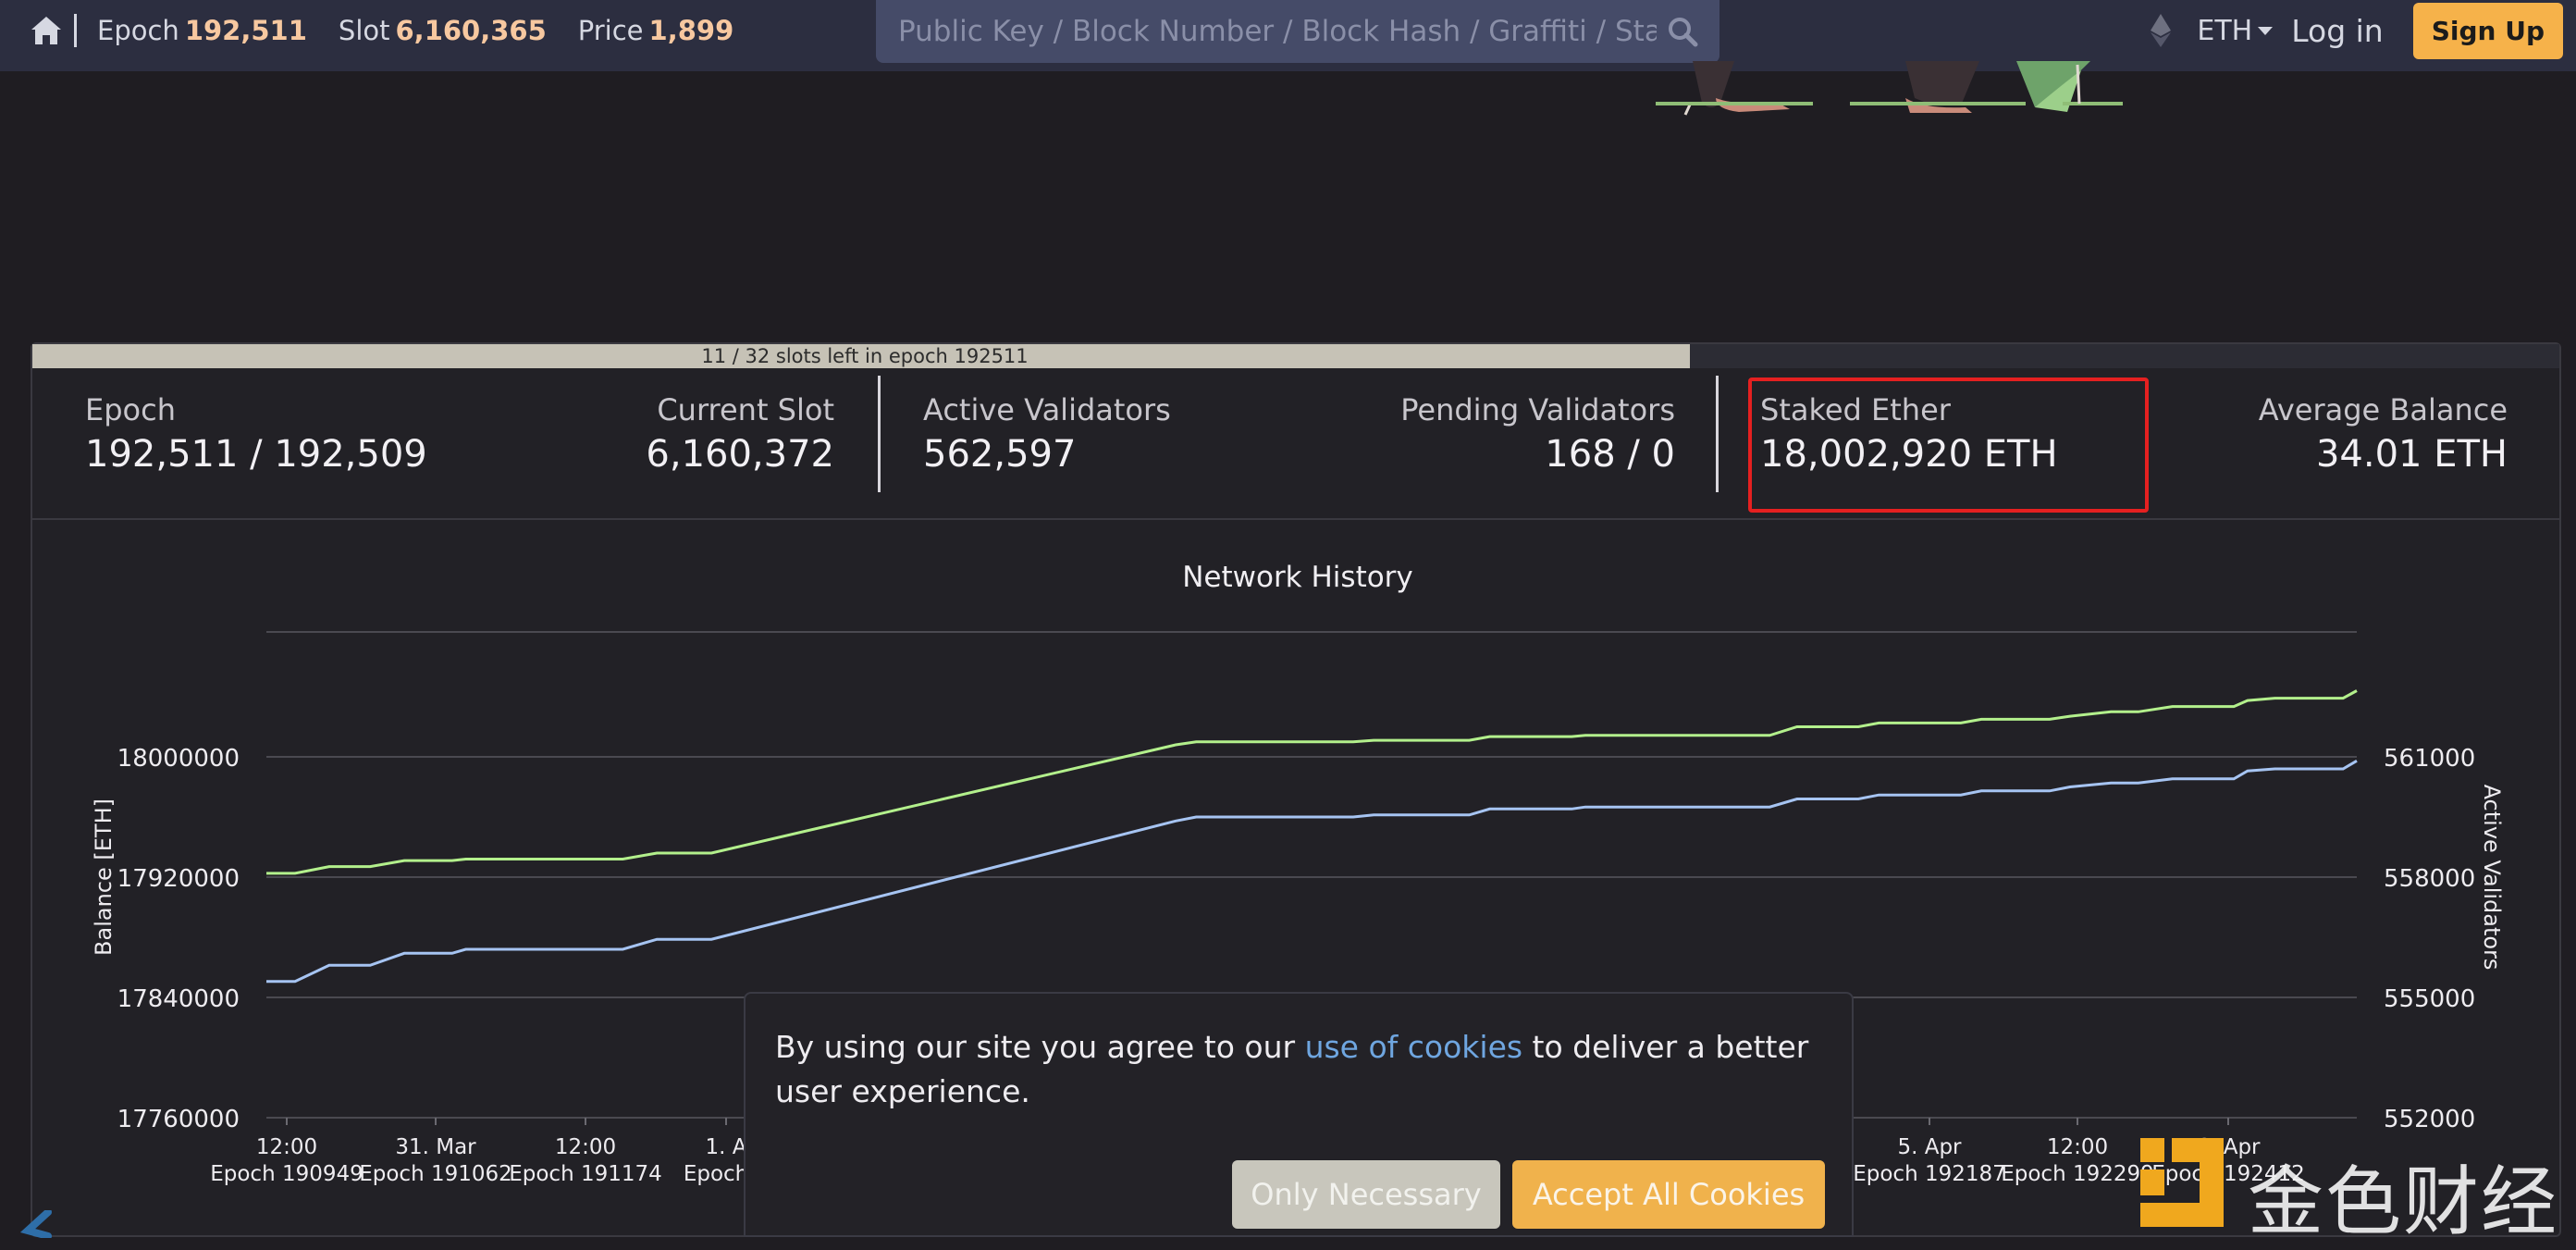  What do you see at coordinates (1297, 578) in the screenshot?
I see `chart-title: Network History` at bounding box center [1297, 578].